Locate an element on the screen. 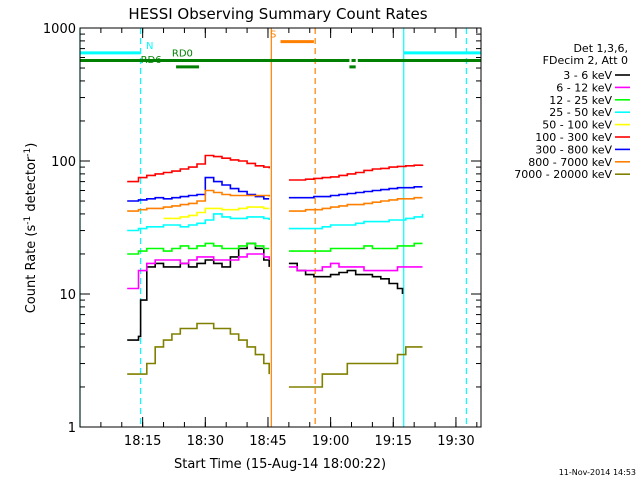 The width and height of the screenshot is (640, 480). legend-entry-label: 3 - 6 keV is located at coordinates (587, 75).